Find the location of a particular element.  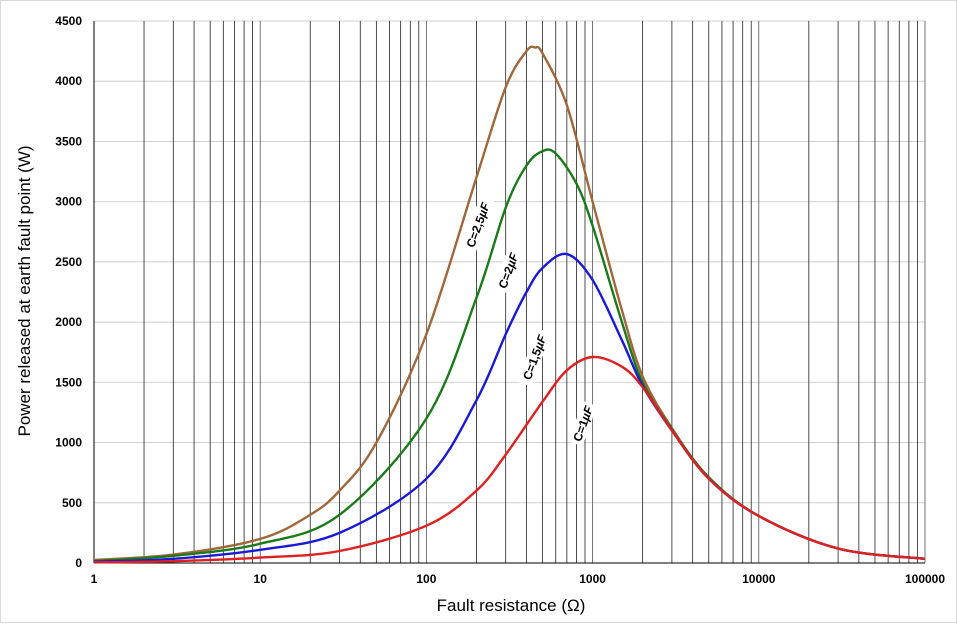

curve-label: C=2,5µF is located at coordinates (477, 225).